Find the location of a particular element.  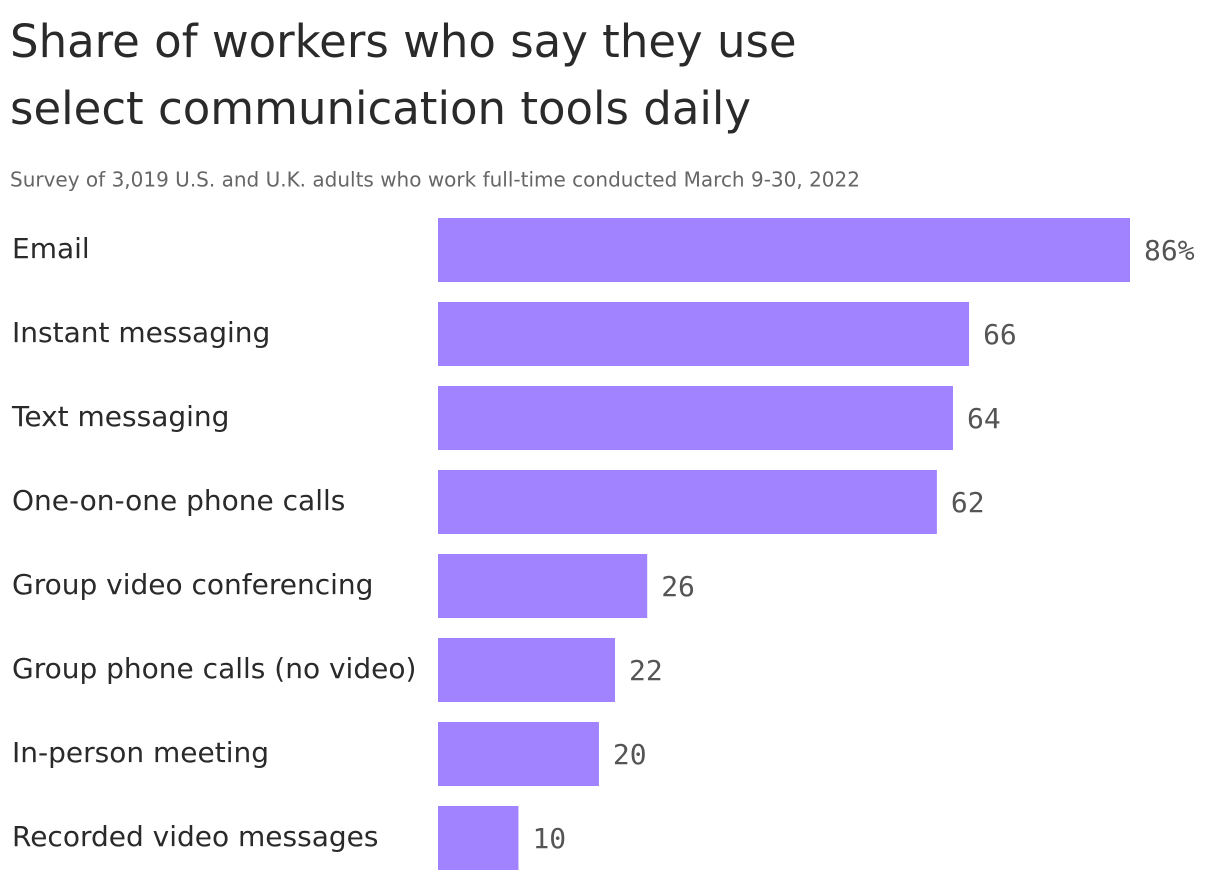

category-label: One-on-one phone calls is located at coordinates (178, 500).